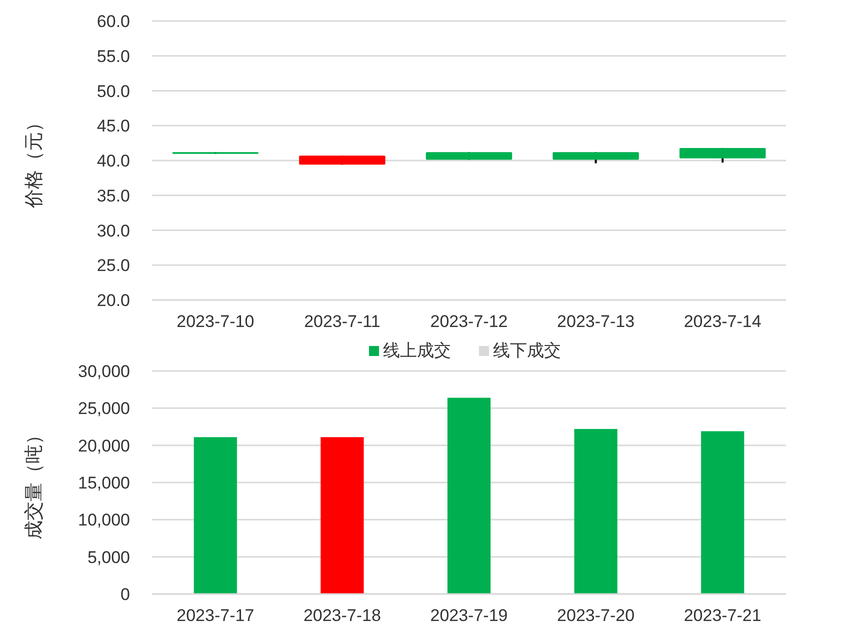 The image size is (846, 635). I want to click on x-tick-label: 2023-7-12, so click(469, 321).